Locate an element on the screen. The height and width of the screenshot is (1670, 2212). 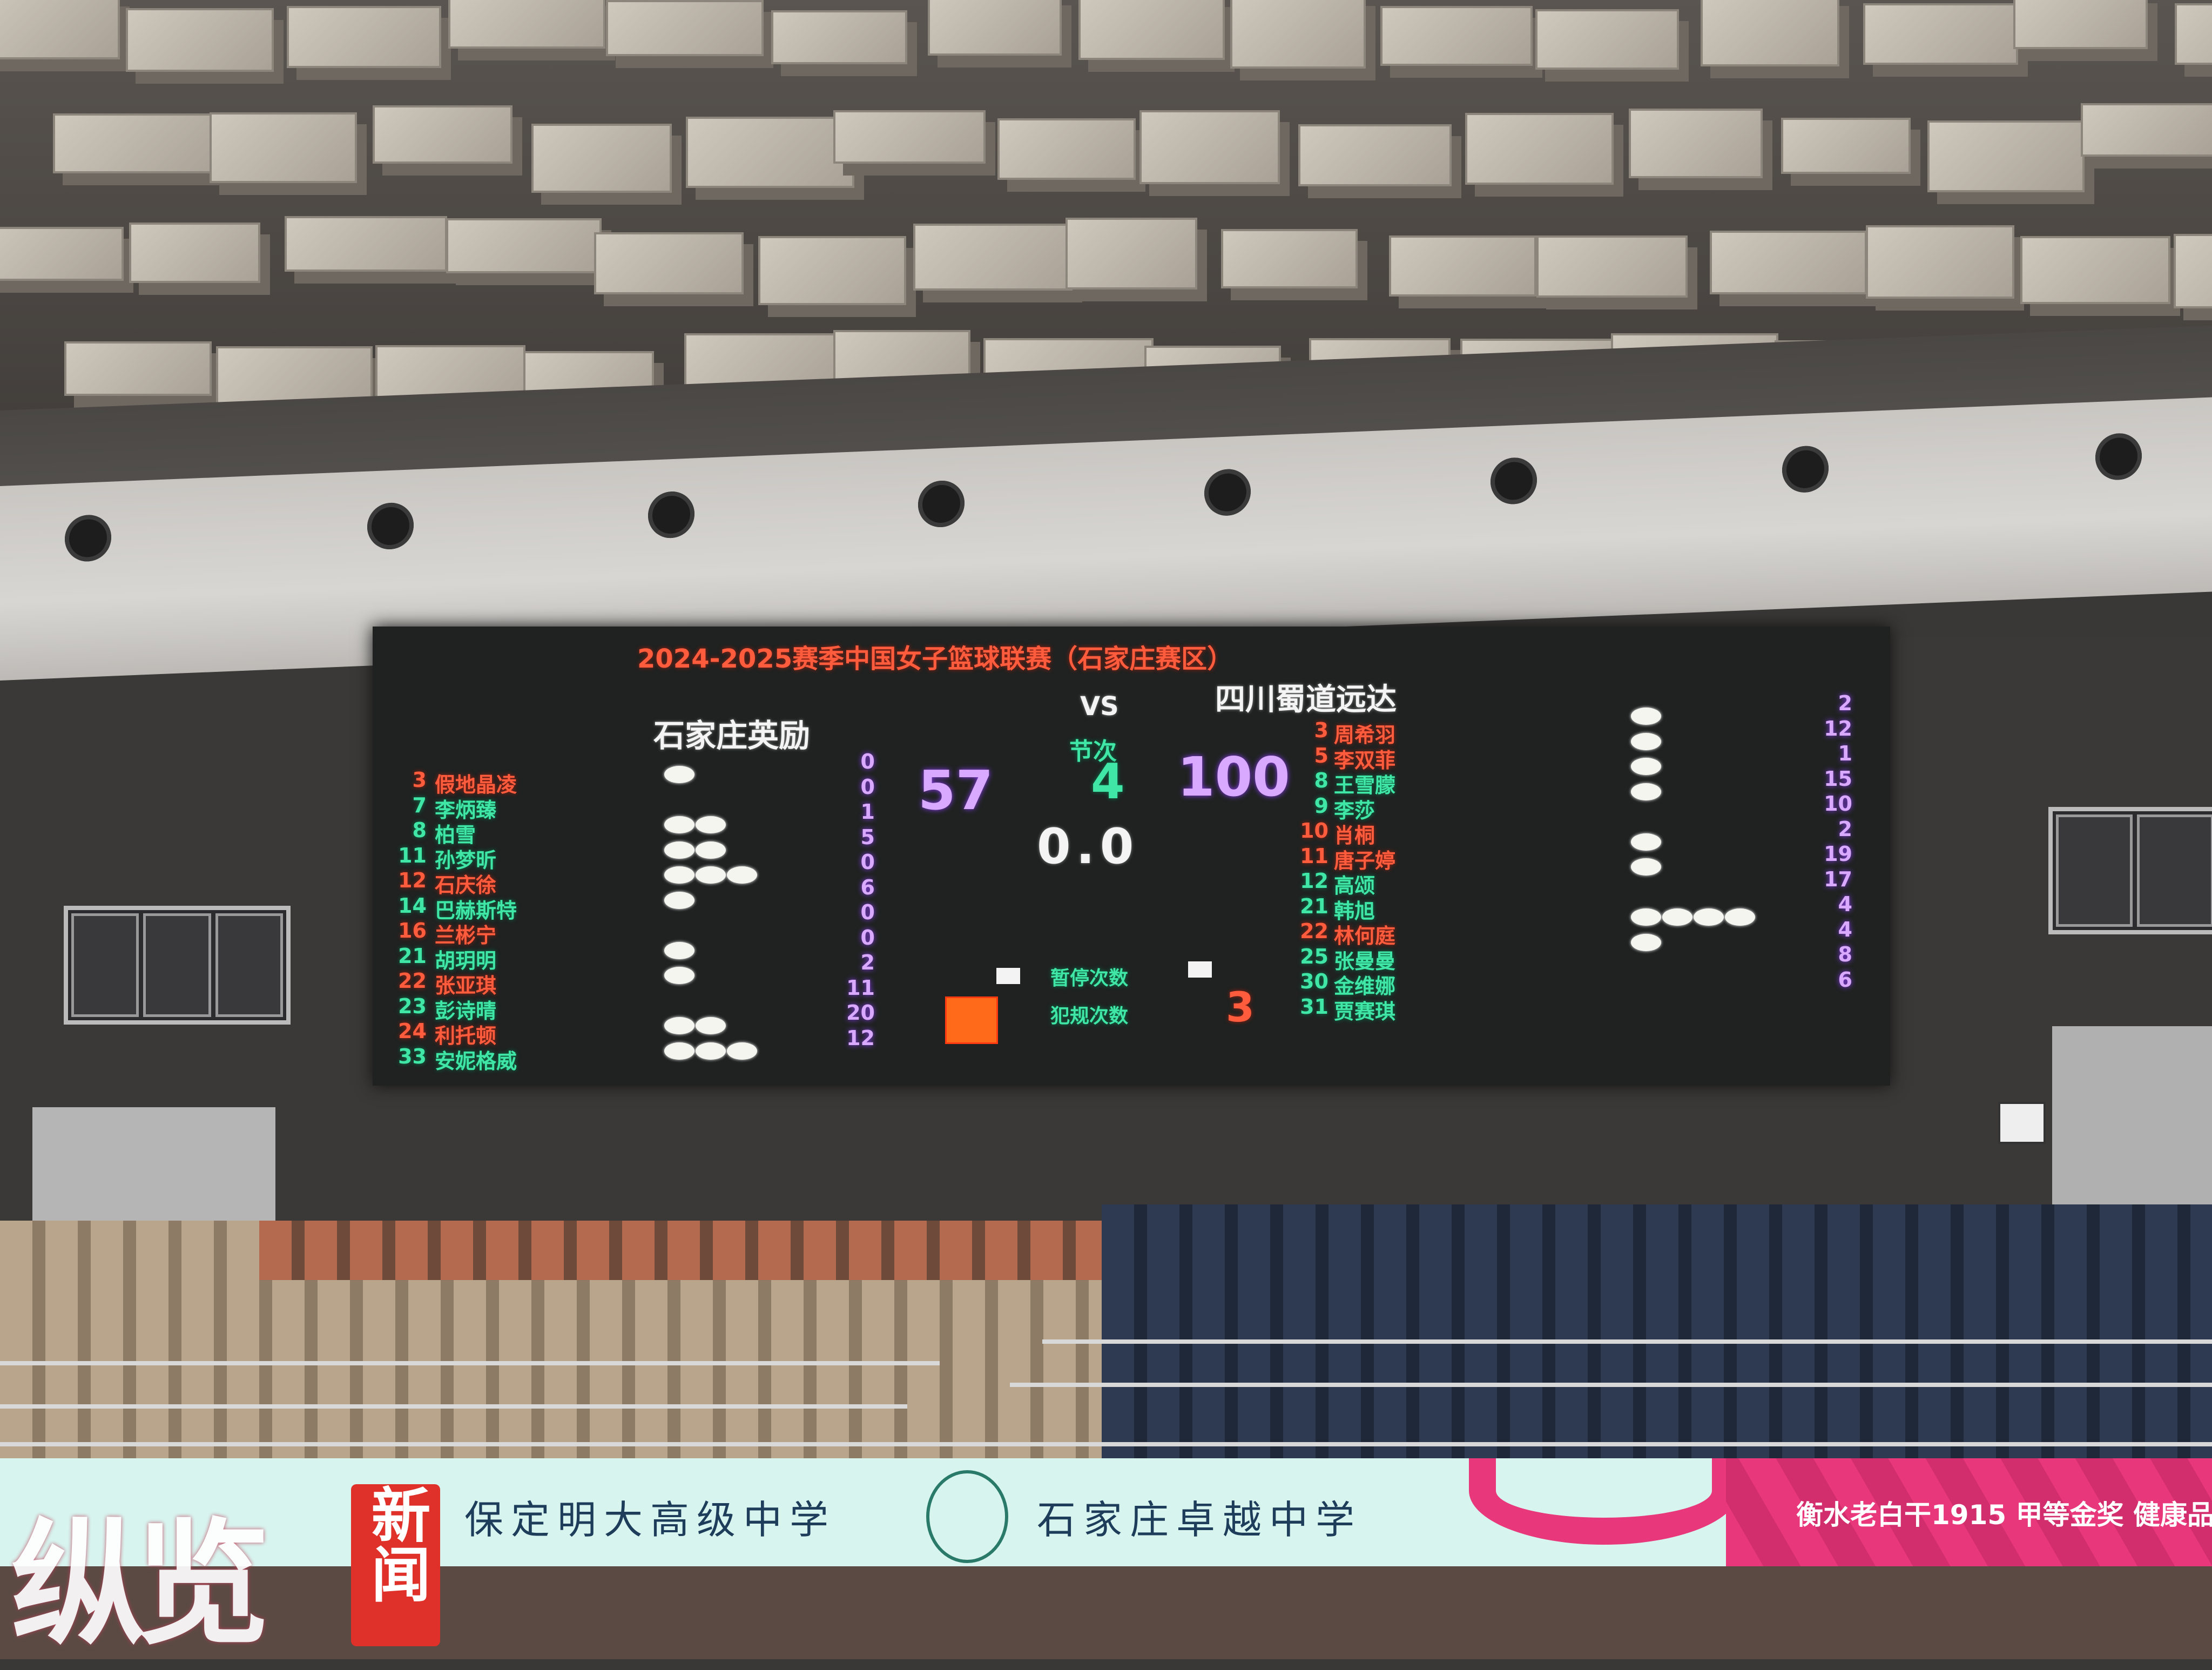
player-number: 11 is located at coordinates (1314, 856).